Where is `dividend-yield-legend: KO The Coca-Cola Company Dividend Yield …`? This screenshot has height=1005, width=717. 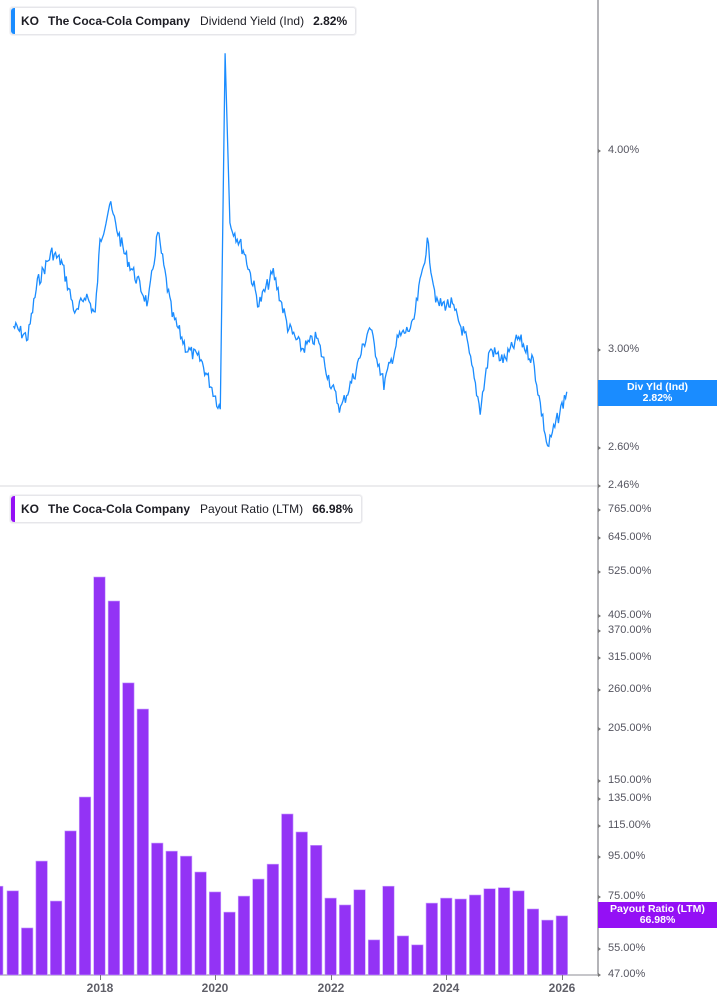 dividend-yield-legend: KO The Coca-Cola Company Dividend Yield … is located at coordinates (183, 21).